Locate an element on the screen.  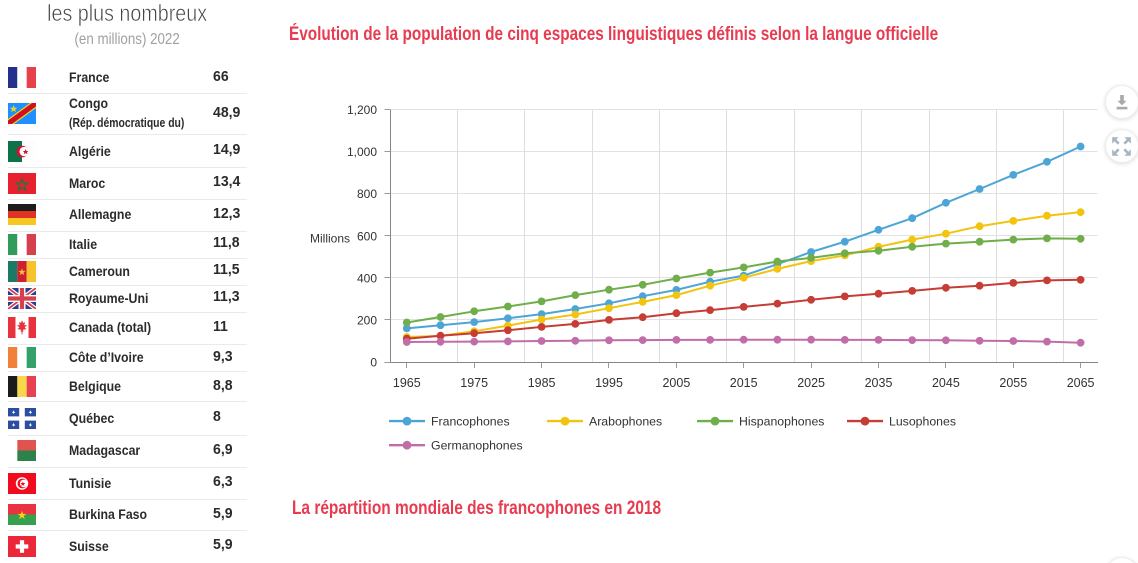
svg-text: 2055 is located at coordinates (1013, 383).